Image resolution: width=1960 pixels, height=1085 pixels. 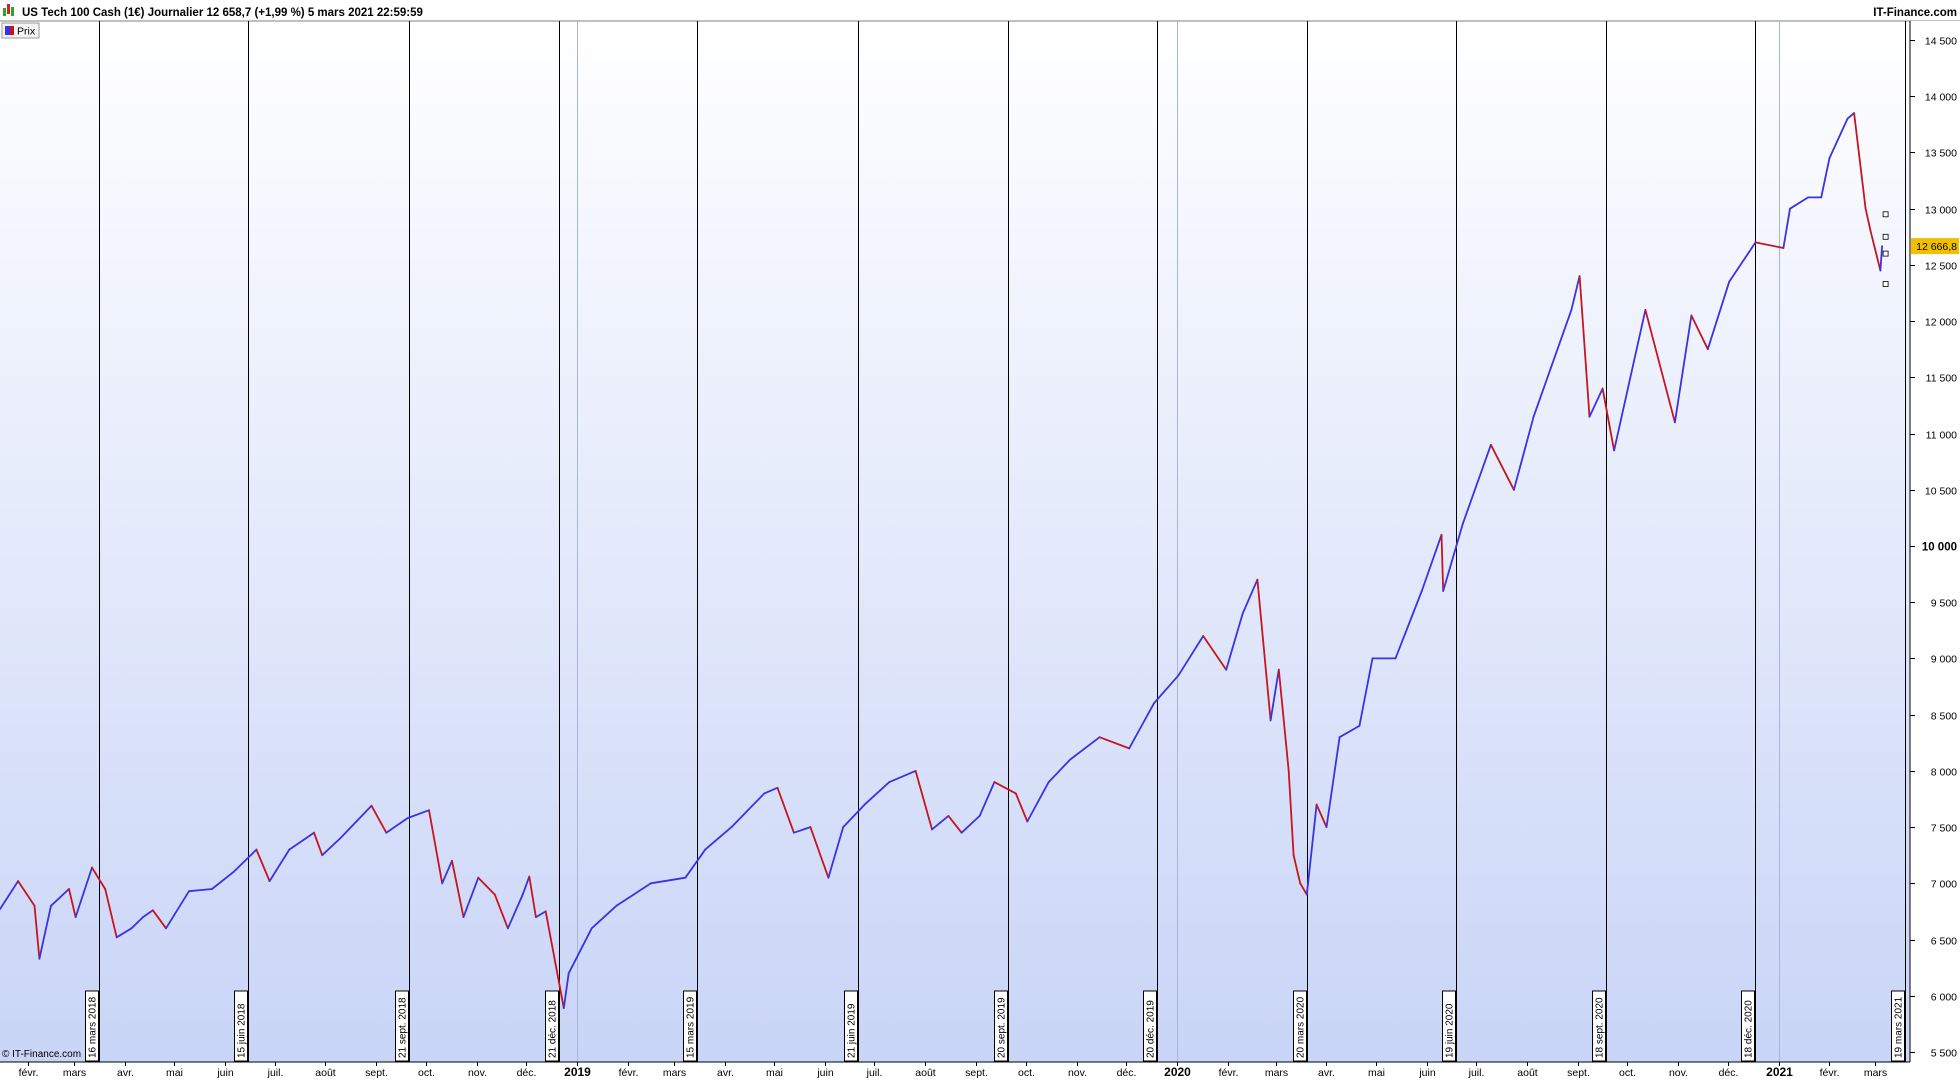 What do you see at coordinates (1151, 1029) in the screenshot?
I see `expiry-label: 20 déc. 2019` at bounding box center [1151, 1029].